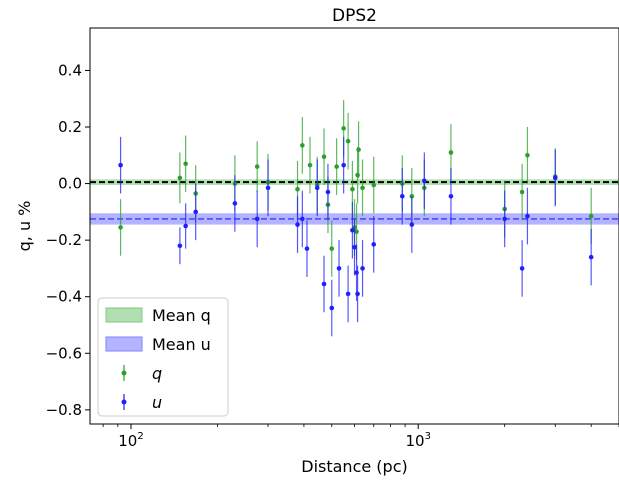  I want to click on y-tick-label: 0.2, so click(70, 127).